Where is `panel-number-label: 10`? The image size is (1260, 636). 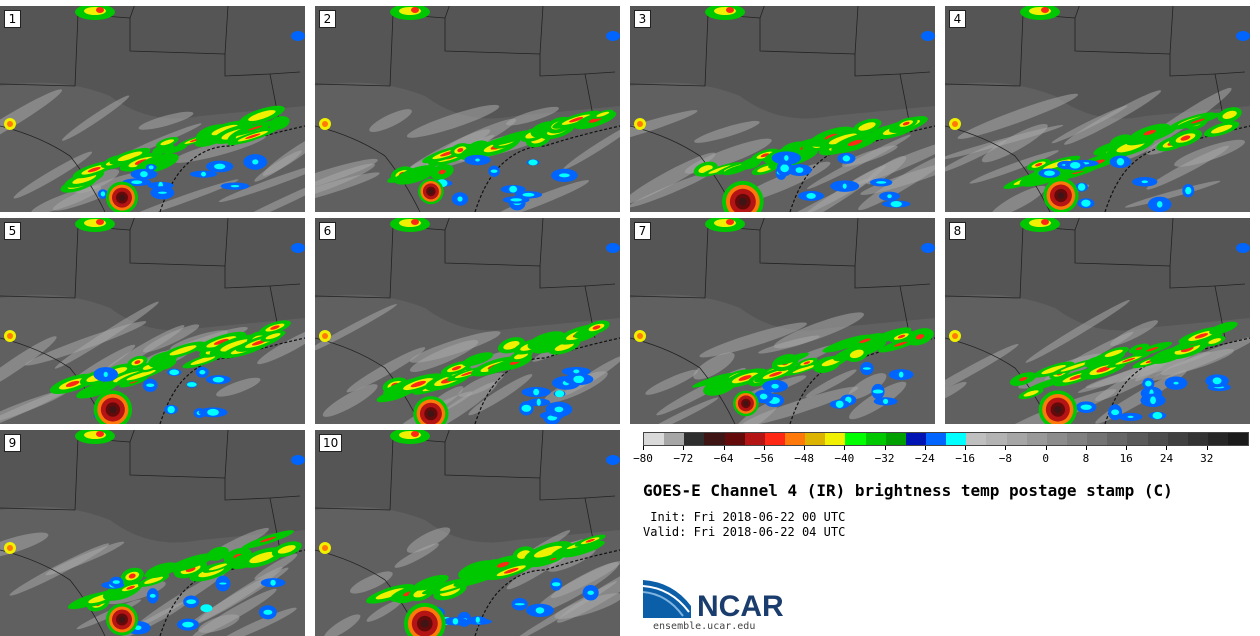
panel-number-label: 10 is located at coordinates (331, 443).